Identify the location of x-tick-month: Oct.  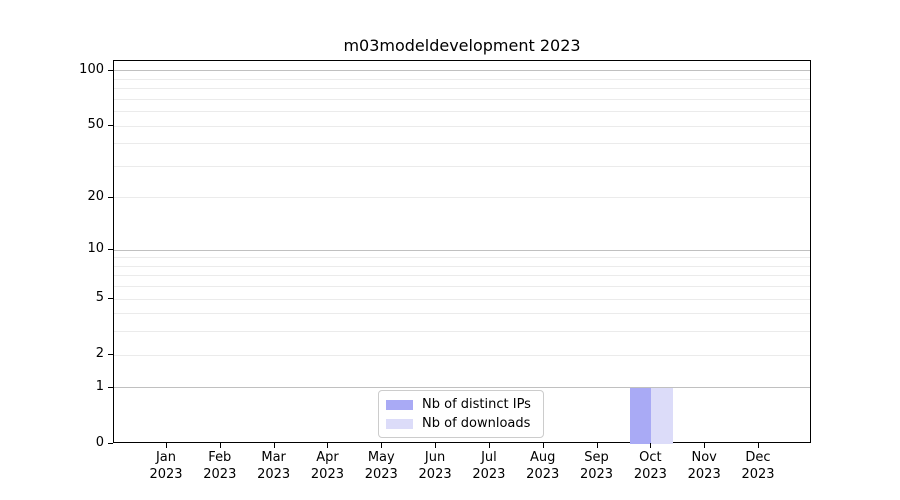
(650, 457).